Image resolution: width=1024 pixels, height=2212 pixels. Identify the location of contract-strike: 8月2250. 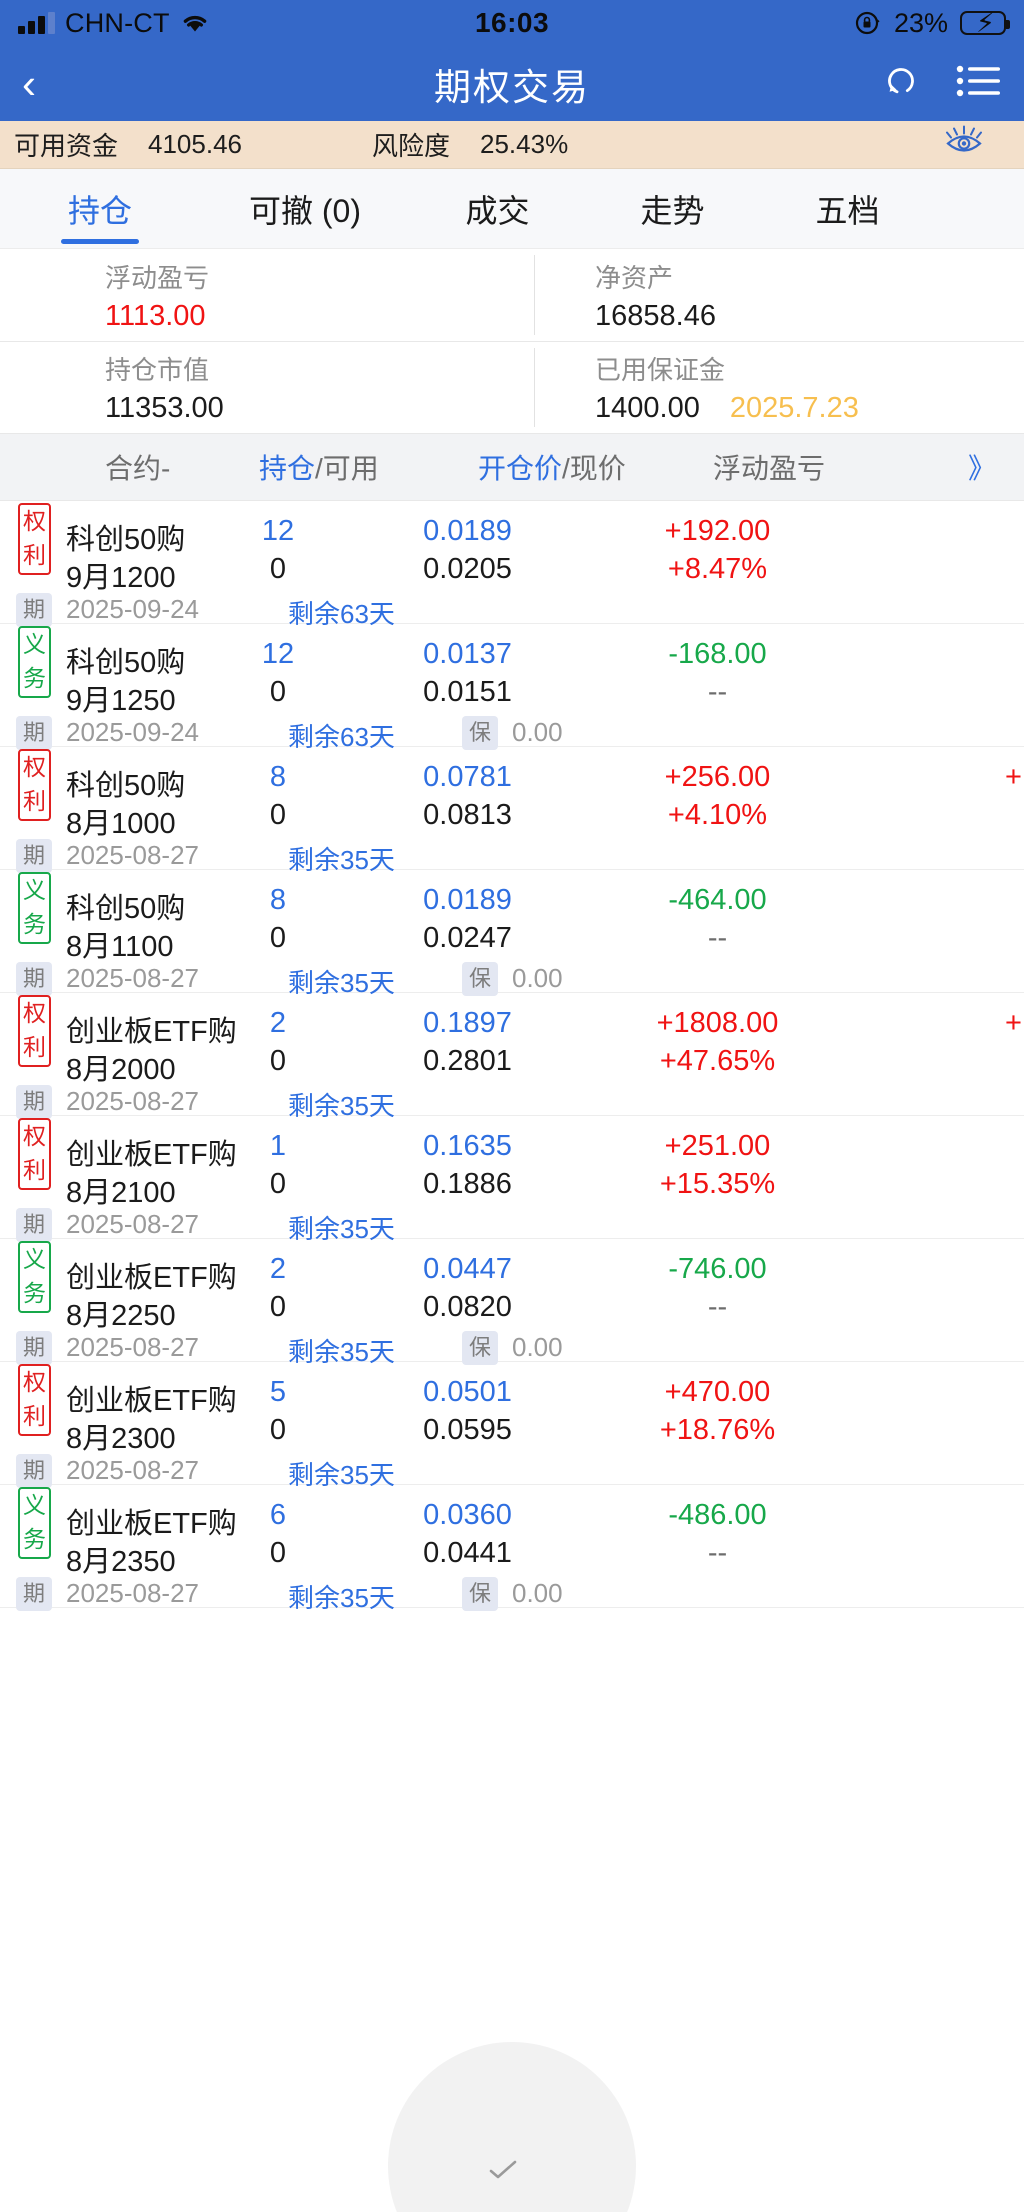
(121, 1316).